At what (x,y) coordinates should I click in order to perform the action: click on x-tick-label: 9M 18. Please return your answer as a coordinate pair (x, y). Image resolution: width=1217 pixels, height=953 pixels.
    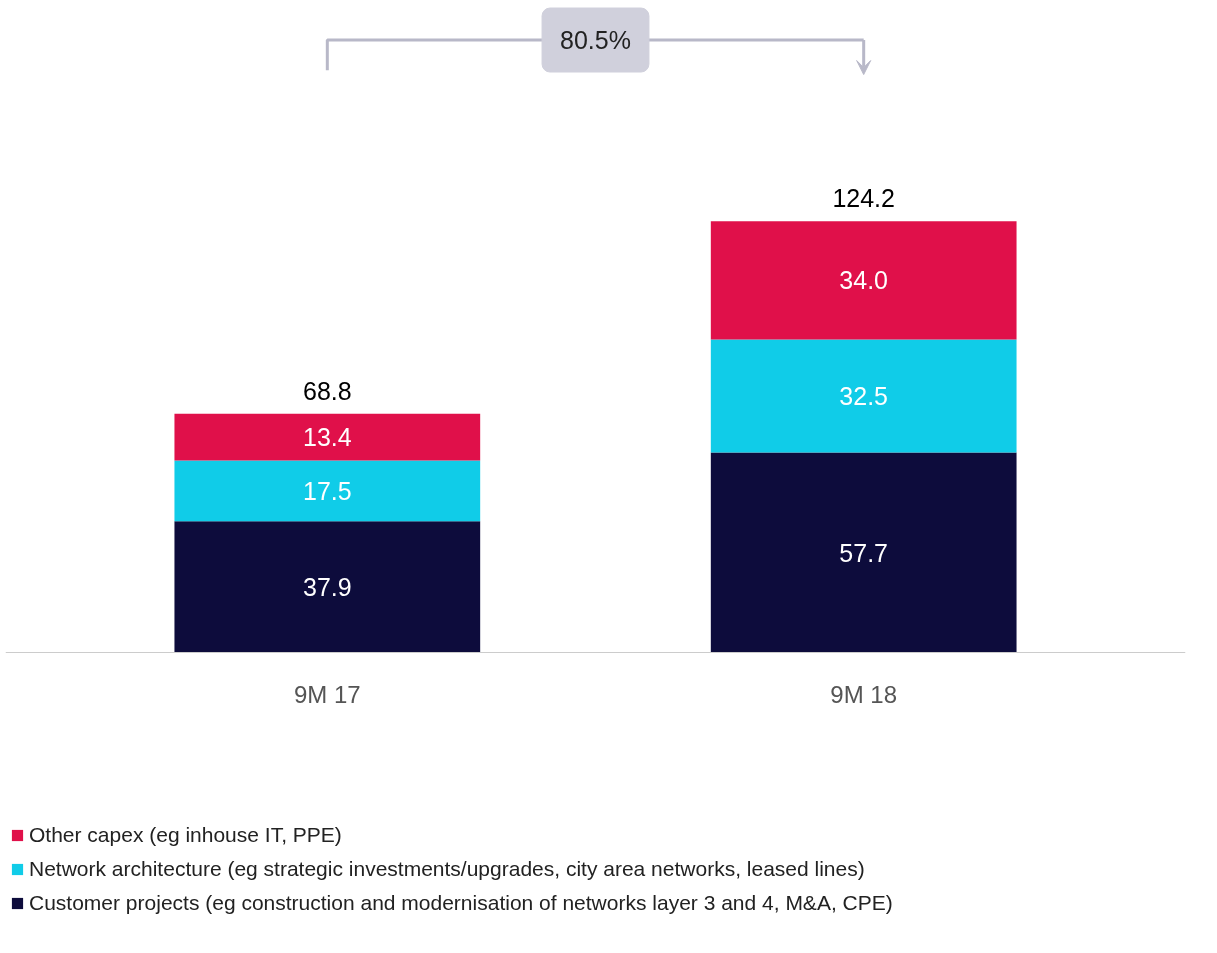
    Looking at the image, I should click on (864, 694).